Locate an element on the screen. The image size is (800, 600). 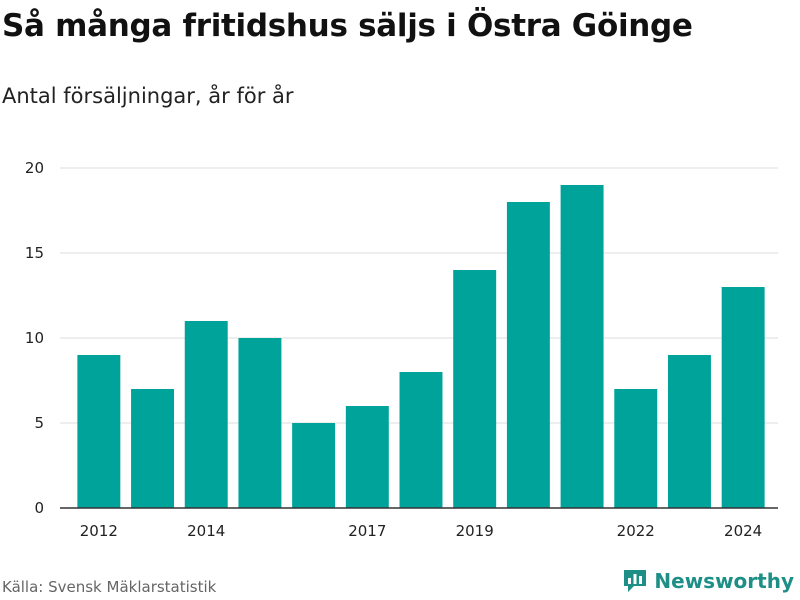
y-tick-label: 0 is located at coordinates (39, 508).